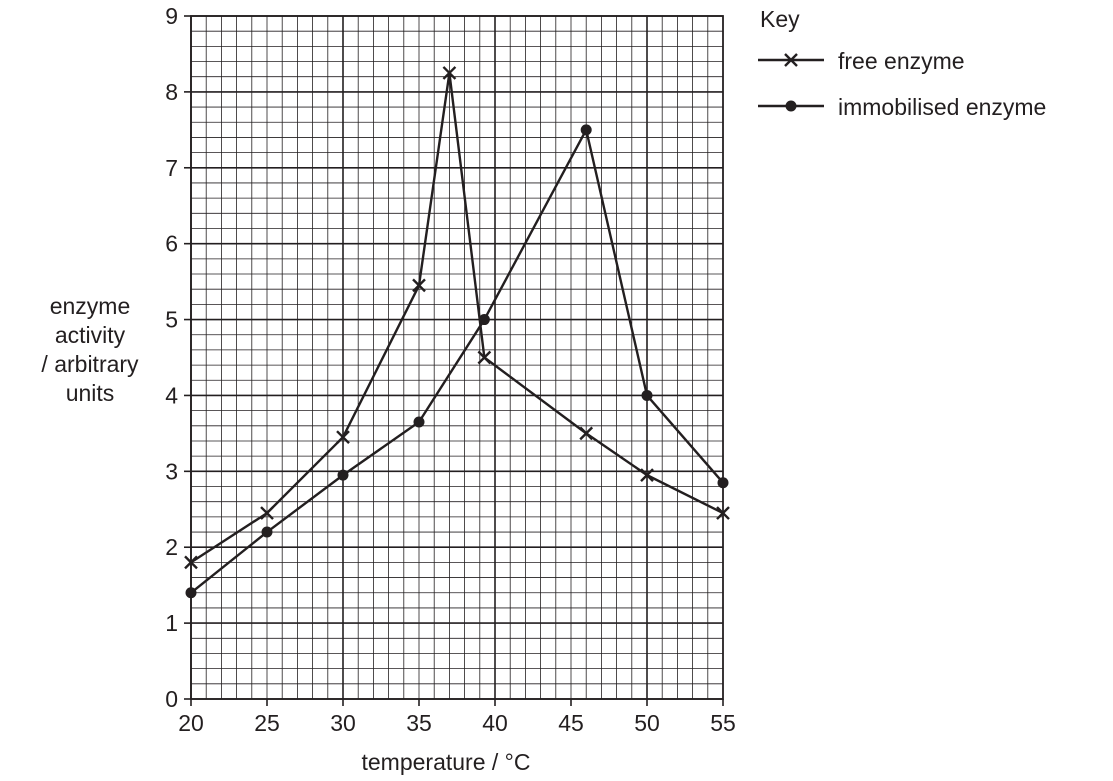 Image resolution: width=1113 pixels, height=781 pixels. What do you see at coordinates (171, 623) in the screenshot?
I see `y-tick-label: 1` at bounding box center [171, 623].